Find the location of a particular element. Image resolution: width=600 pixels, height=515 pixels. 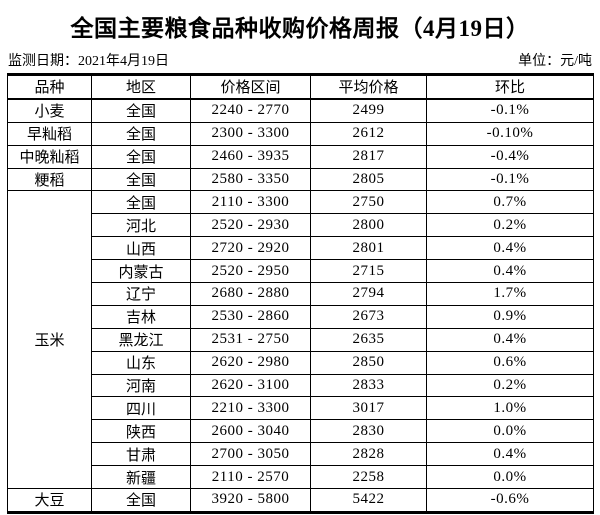

table-row: 河南 2620 - 3100 2833 0.2% is located at coordinates (301, 385).